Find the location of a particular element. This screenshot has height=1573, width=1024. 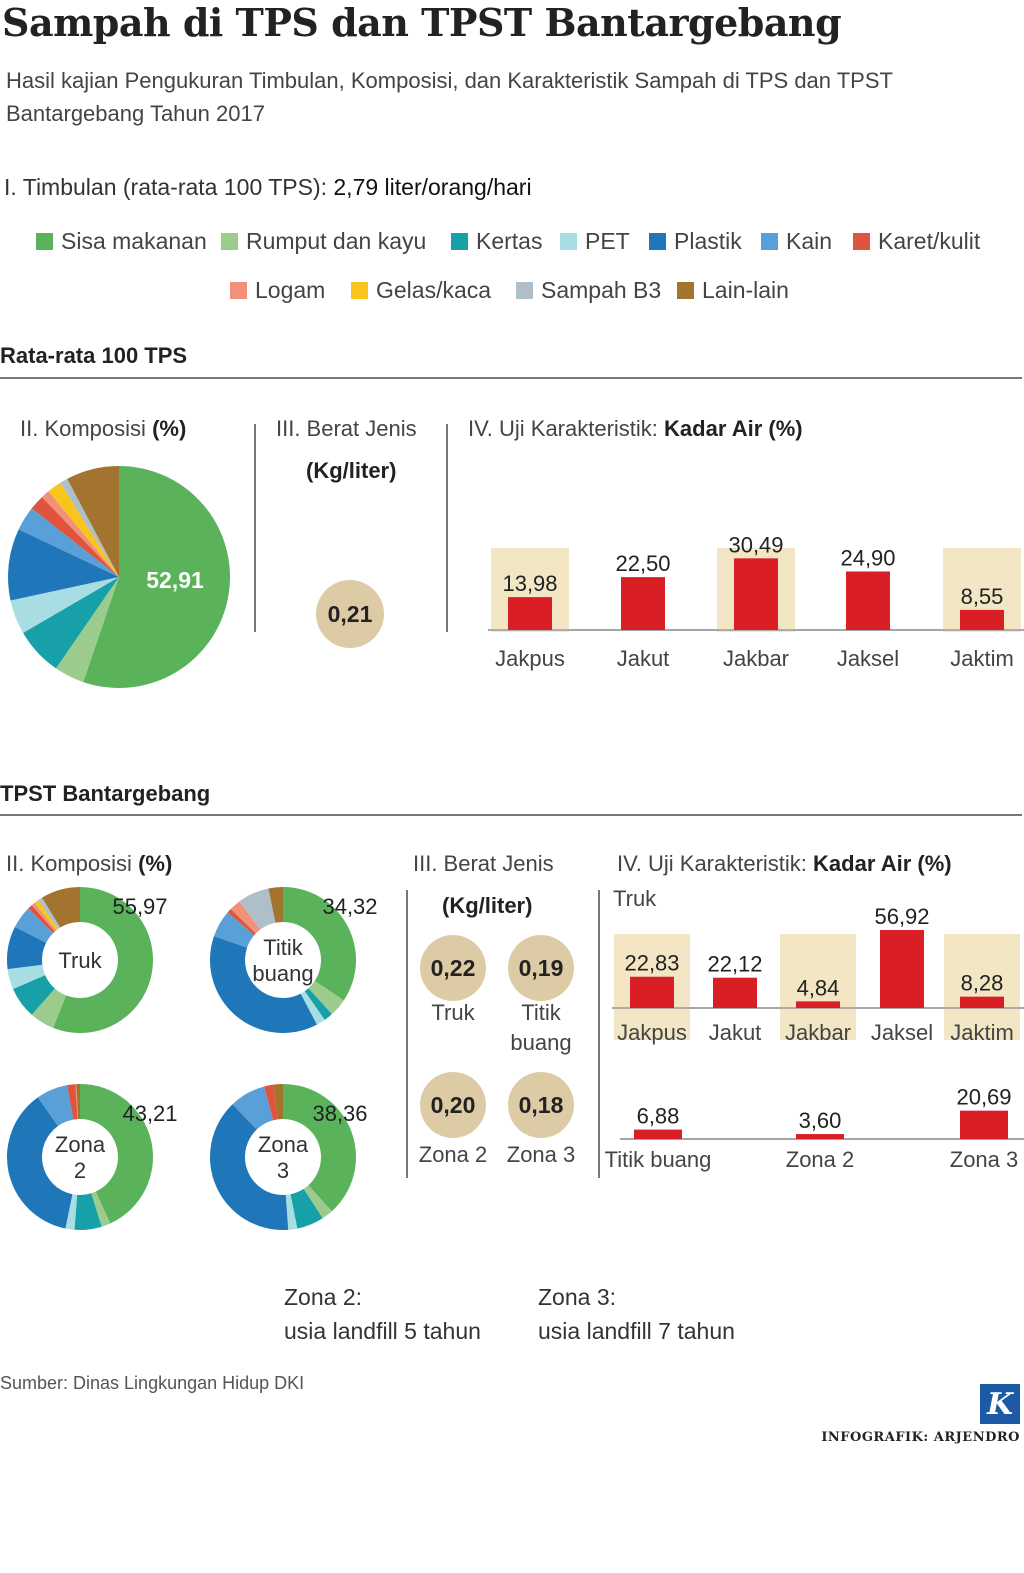

bar-group-lokasi: 6,88 Titik buang 3,60 Zona 2 20,69 Zona 3 is located at coordinates (814, 1128).